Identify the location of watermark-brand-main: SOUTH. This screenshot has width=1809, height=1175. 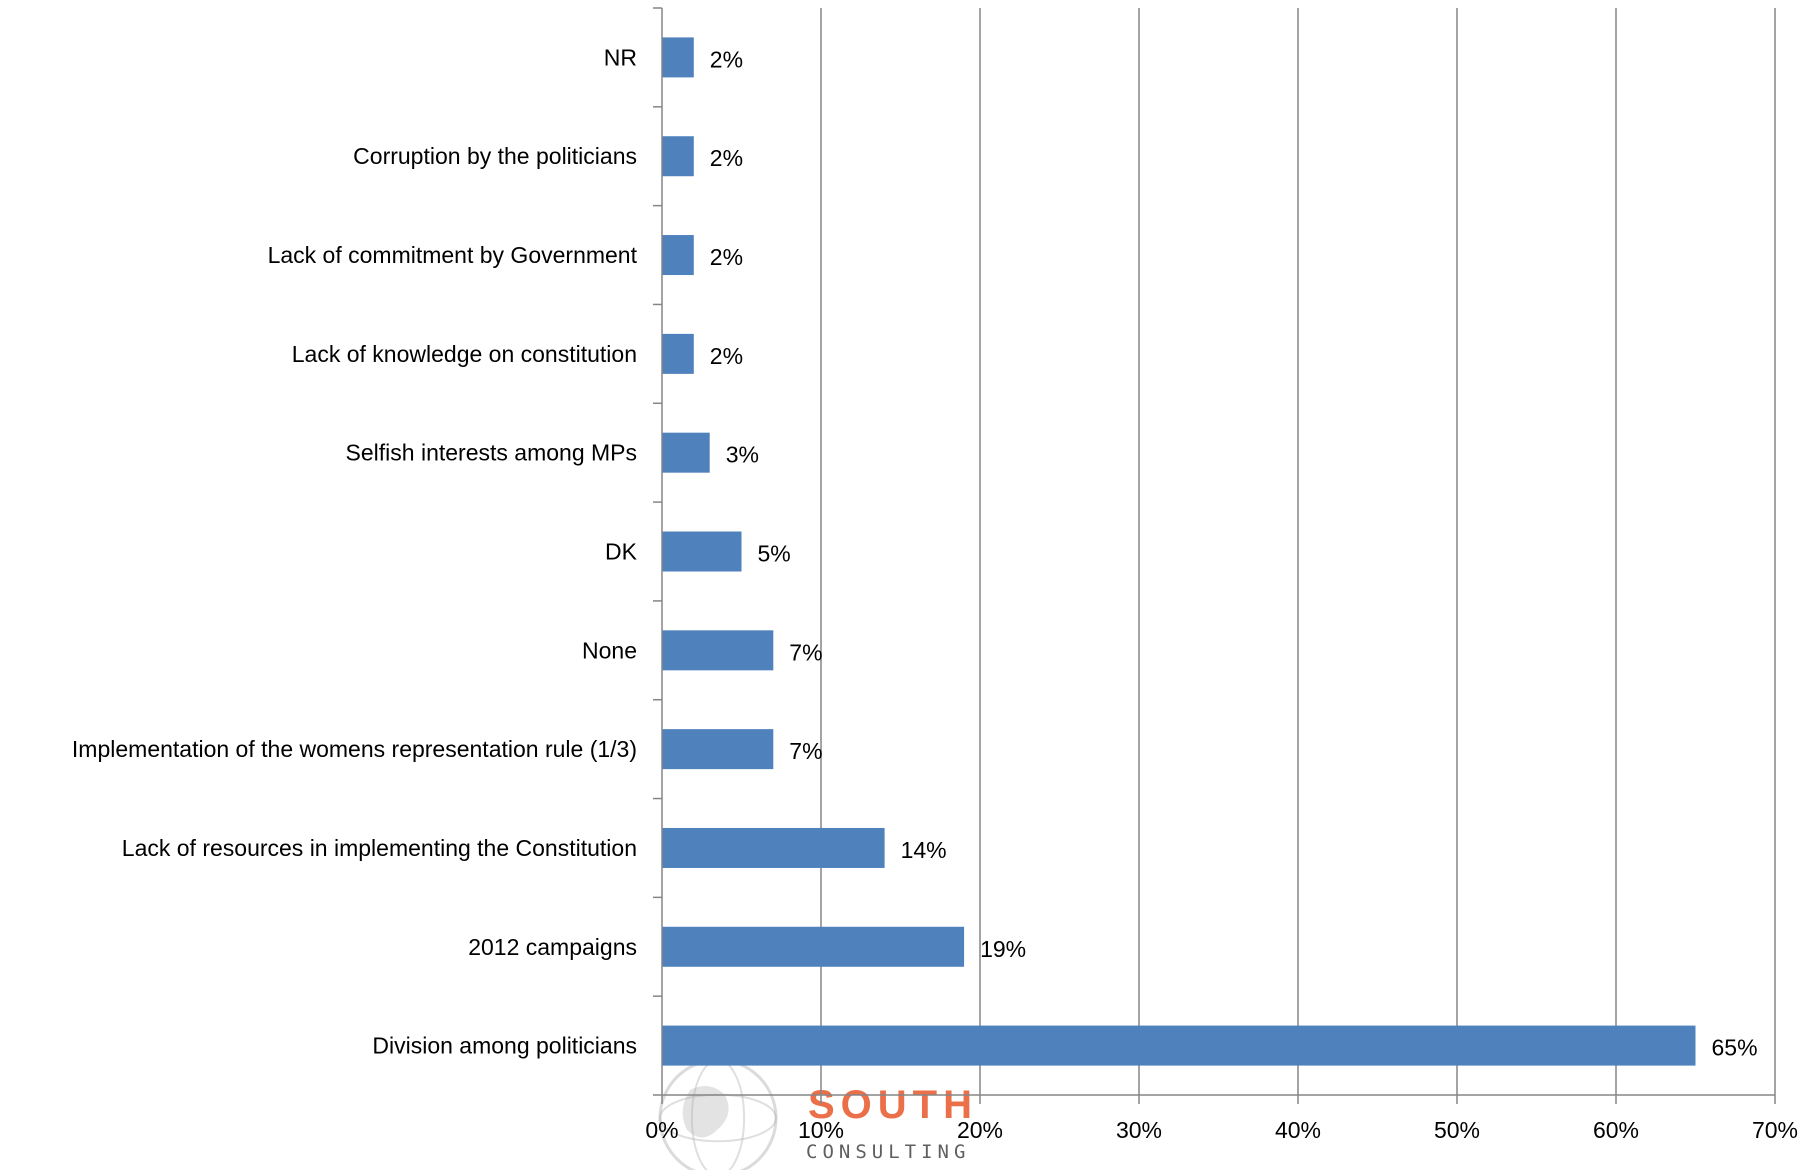
(893, 1105).